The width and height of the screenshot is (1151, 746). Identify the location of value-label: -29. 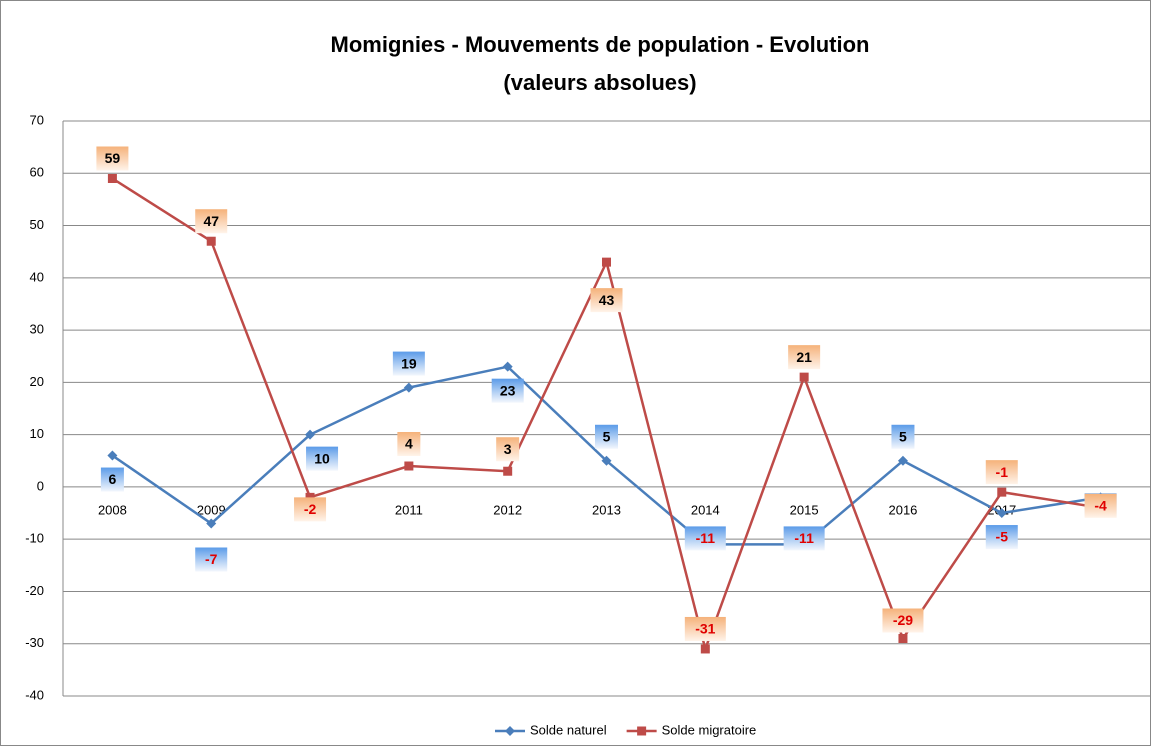
(903, 620).